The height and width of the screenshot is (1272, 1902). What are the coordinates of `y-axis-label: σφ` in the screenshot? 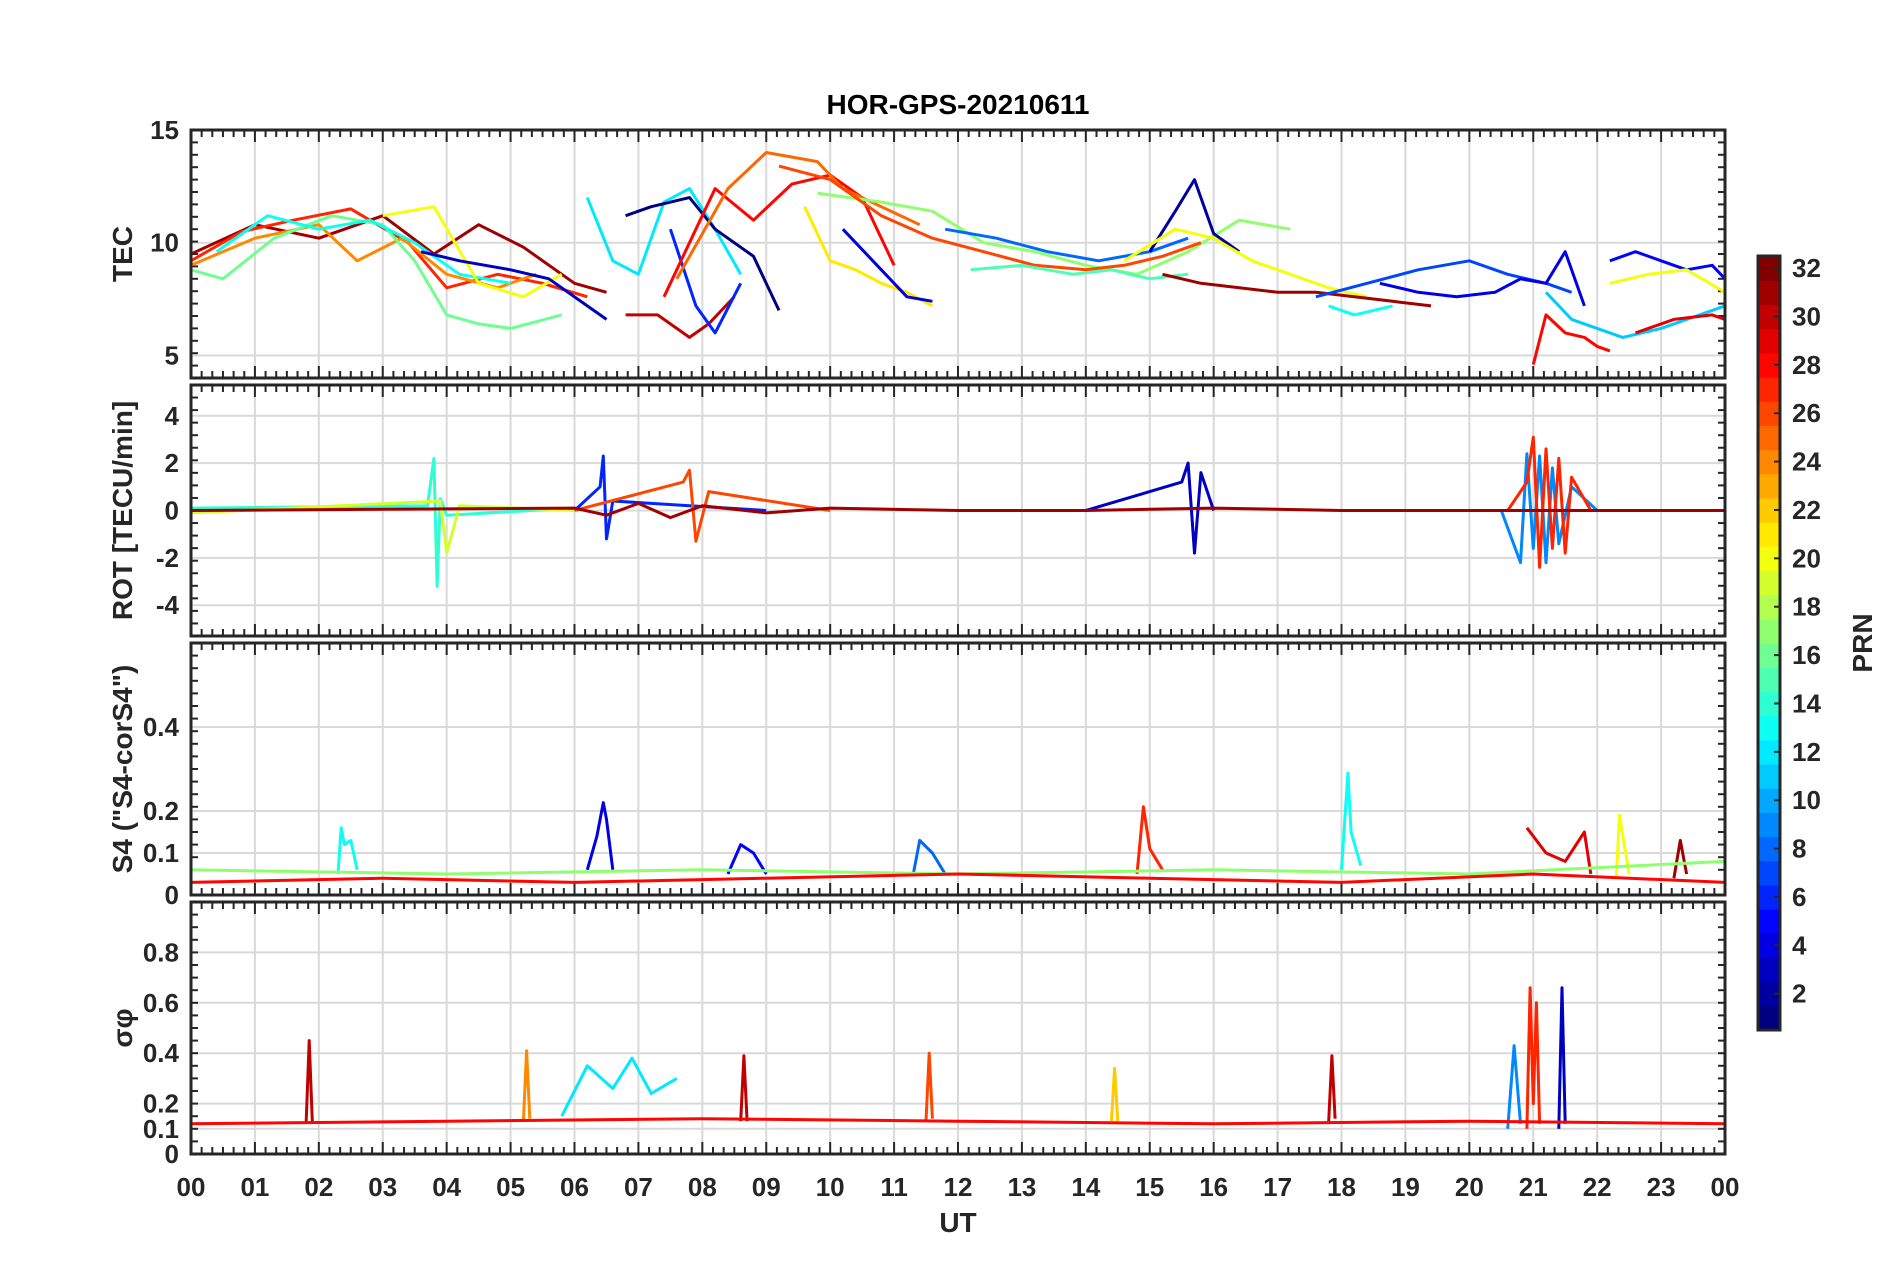 It's located at (122, 1027).